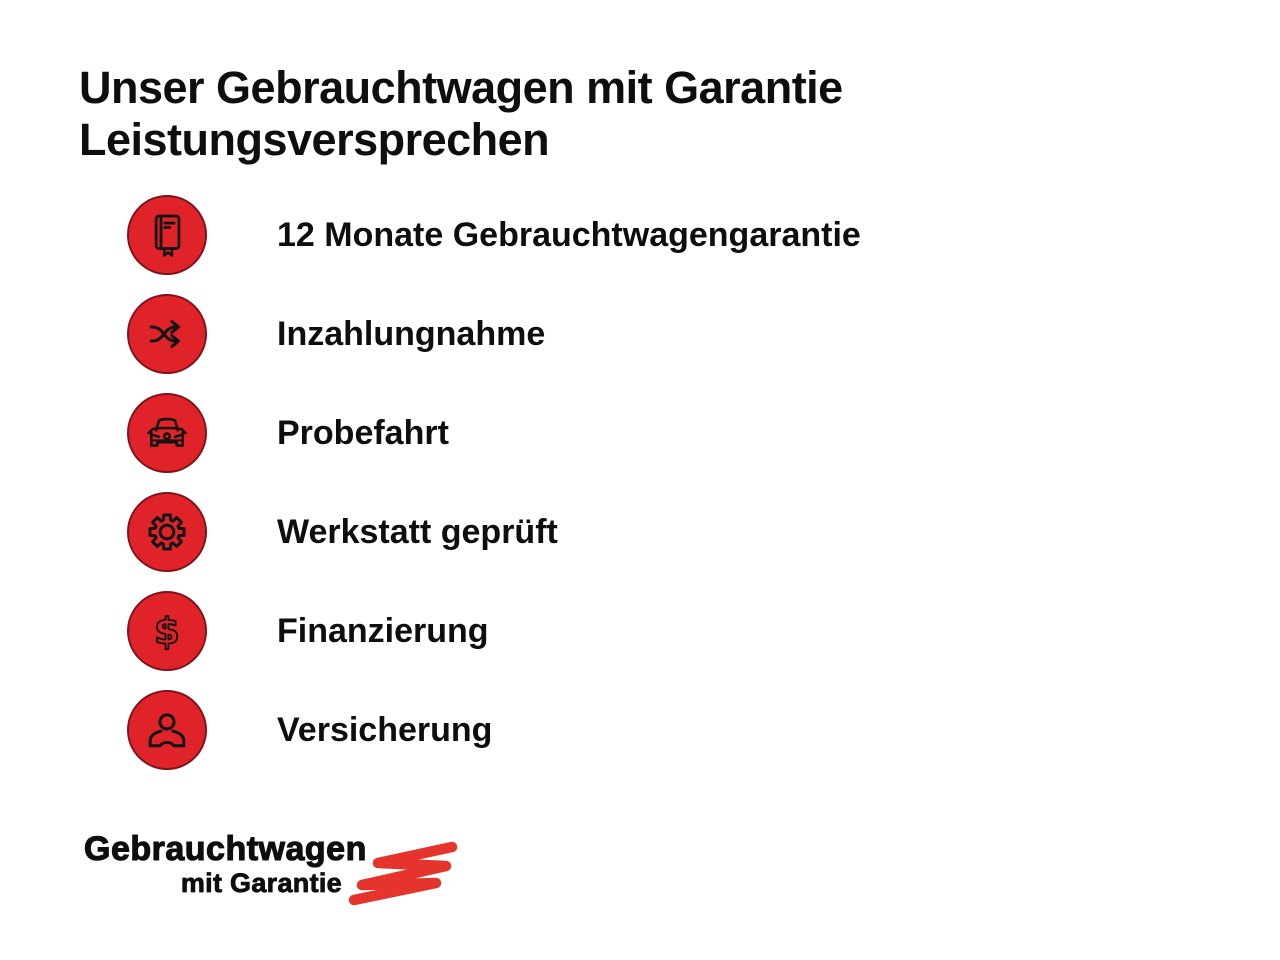  I want to click on logo-wordmark-line-1: Gebrauchtwagen, so click(225, 848).